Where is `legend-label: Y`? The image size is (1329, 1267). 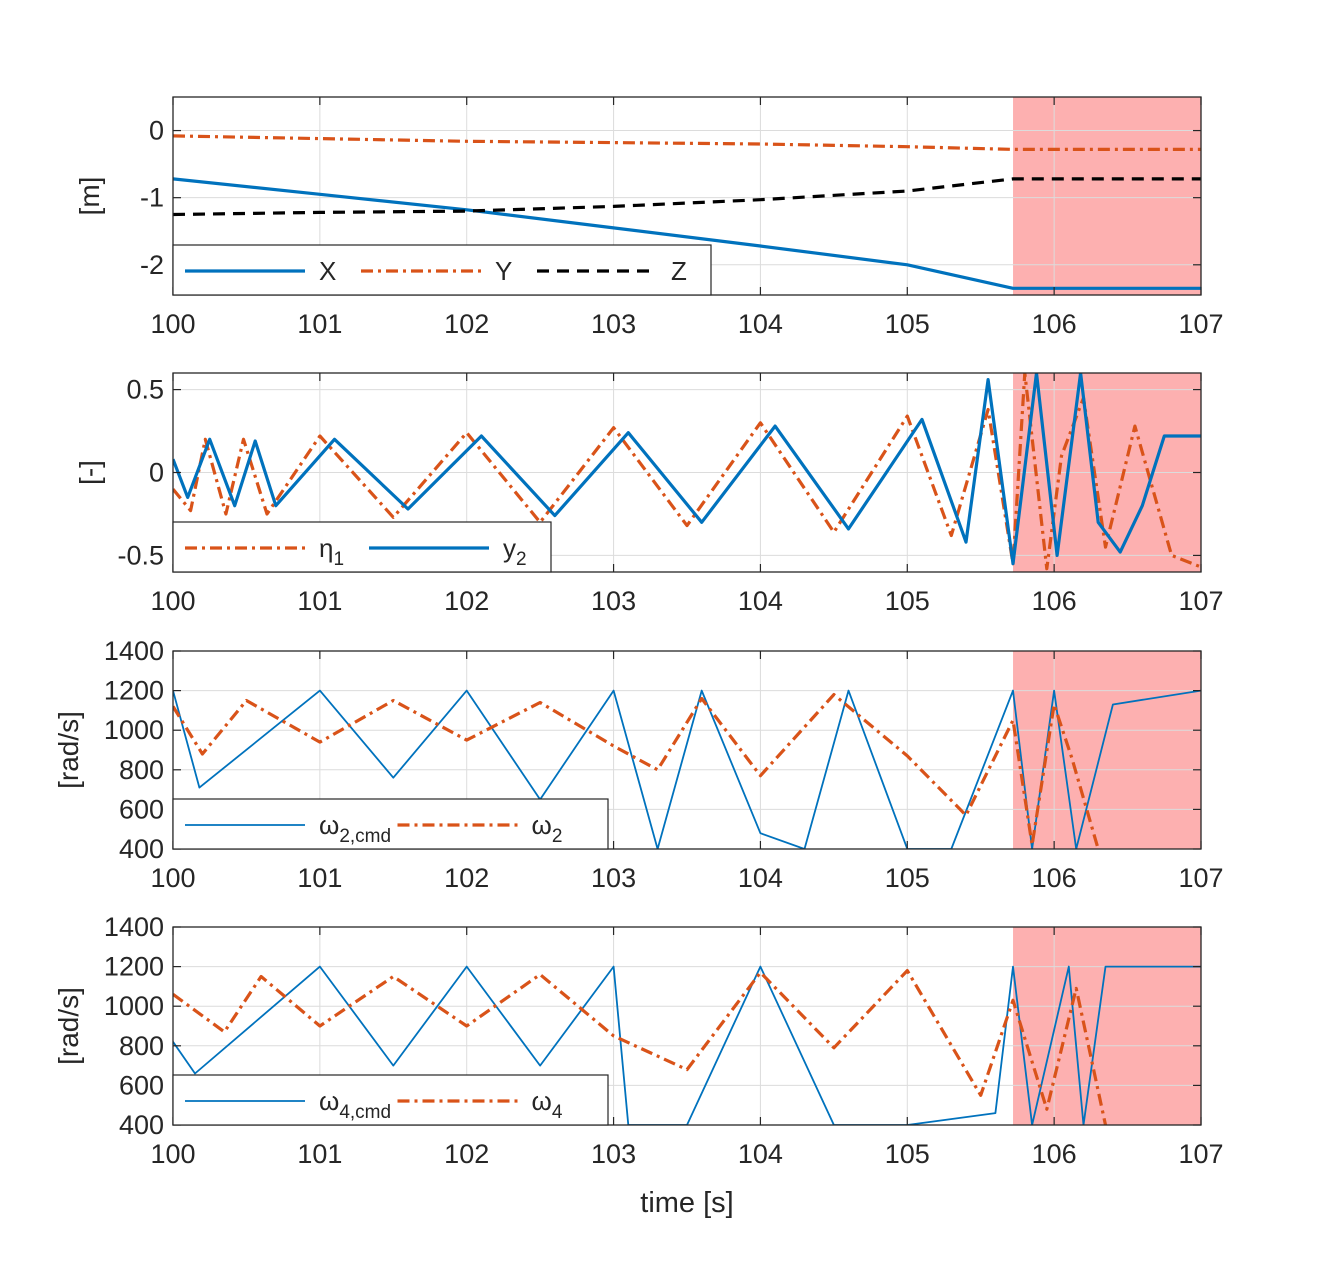
legend-label: Y is located at coordinates (503, 271).